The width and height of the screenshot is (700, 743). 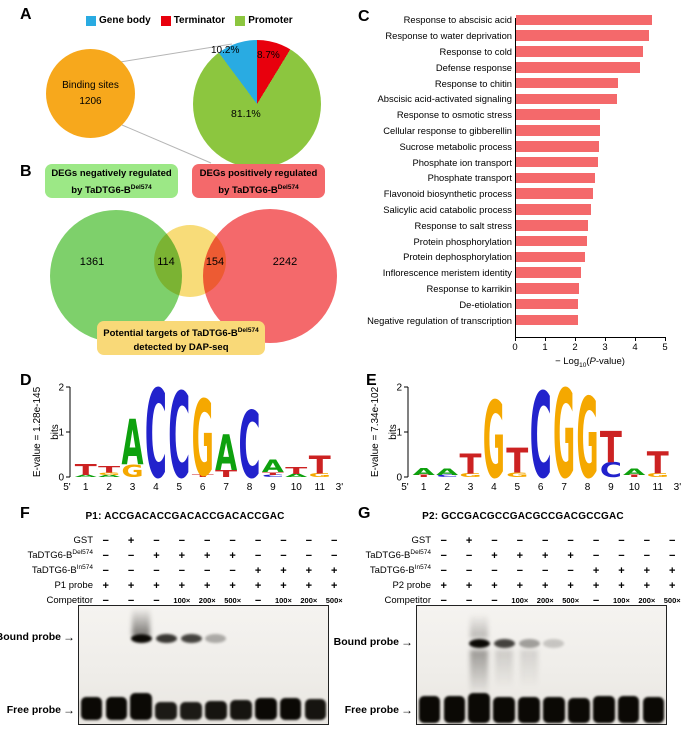 I want to click on free-probe-label: Free probe →, so click(x=40, y=710).